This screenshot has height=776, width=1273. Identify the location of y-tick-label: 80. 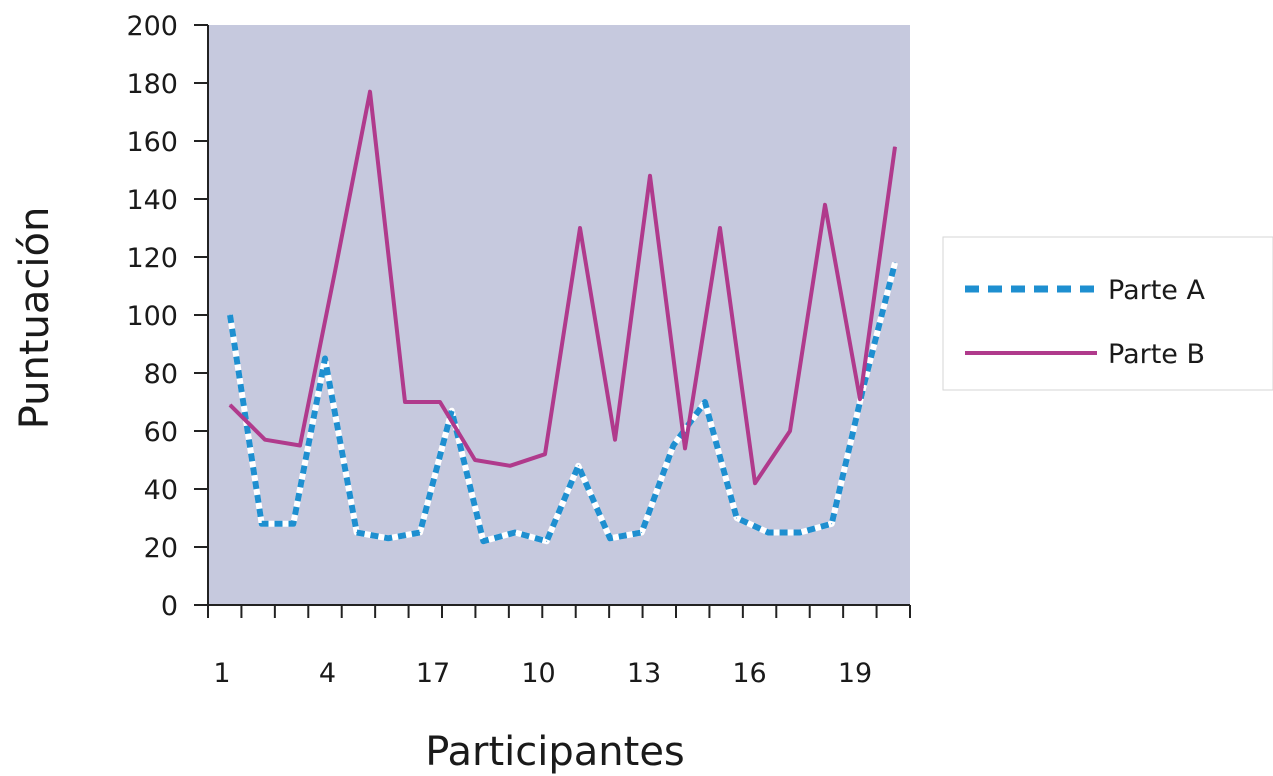
(161, 374).